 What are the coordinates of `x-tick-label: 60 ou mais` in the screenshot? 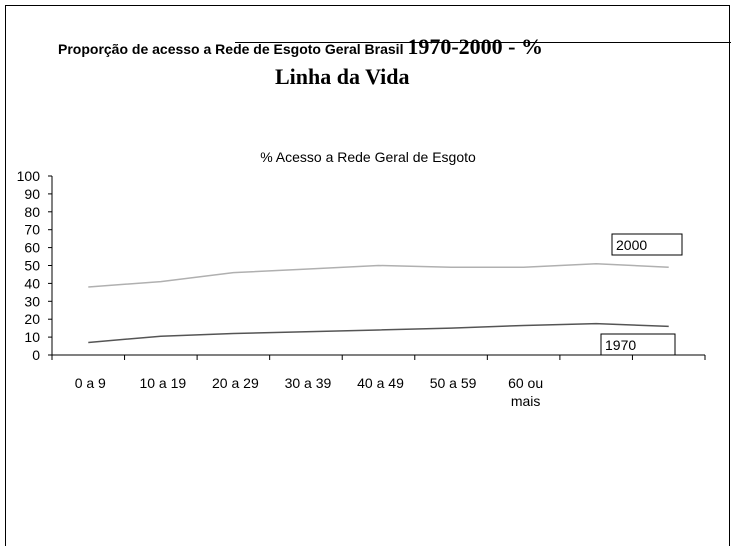 It's located at (525, 392).